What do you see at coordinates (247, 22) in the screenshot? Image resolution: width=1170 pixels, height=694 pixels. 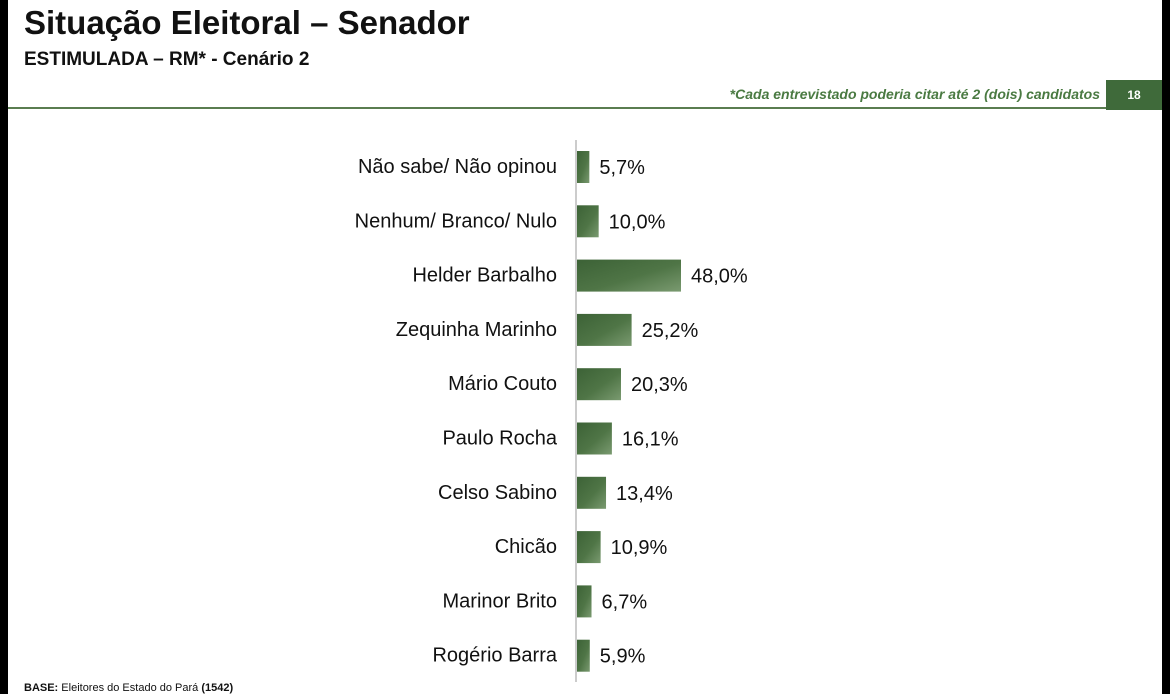 I see `page-title: Situação Eleitoral – Senador` at bounding box center [247, 22].